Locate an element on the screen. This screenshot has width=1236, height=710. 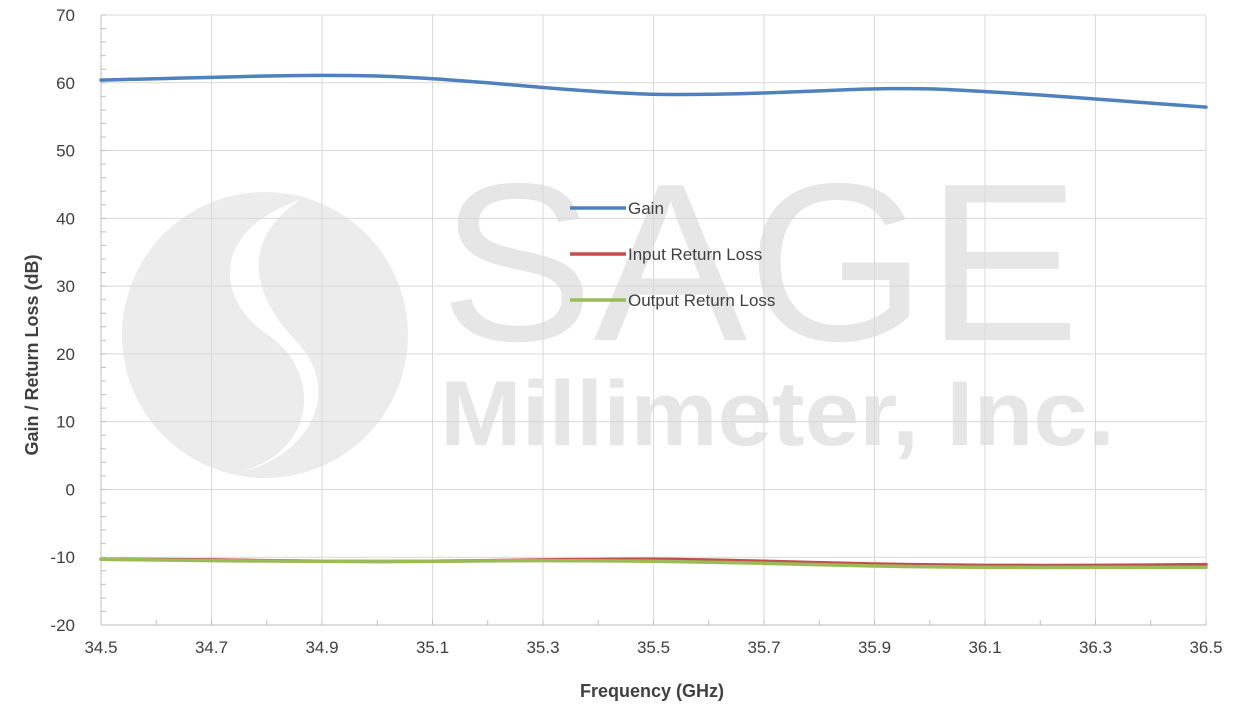
legend: Gain Input Return Loss Output Return Loss is located at coordinates (672, 254).